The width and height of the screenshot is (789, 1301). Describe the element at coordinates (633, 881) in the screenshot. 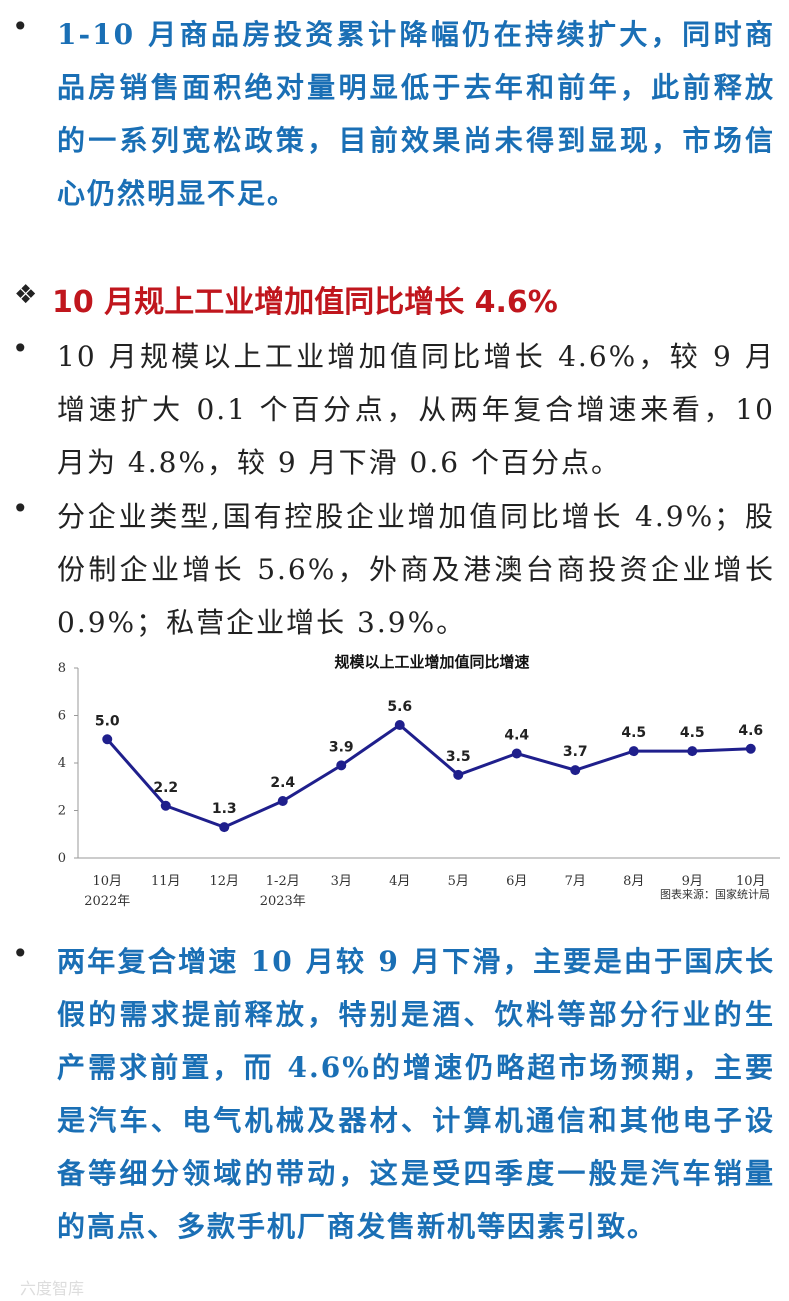

I see `x-tick-label: 8月` at that location.